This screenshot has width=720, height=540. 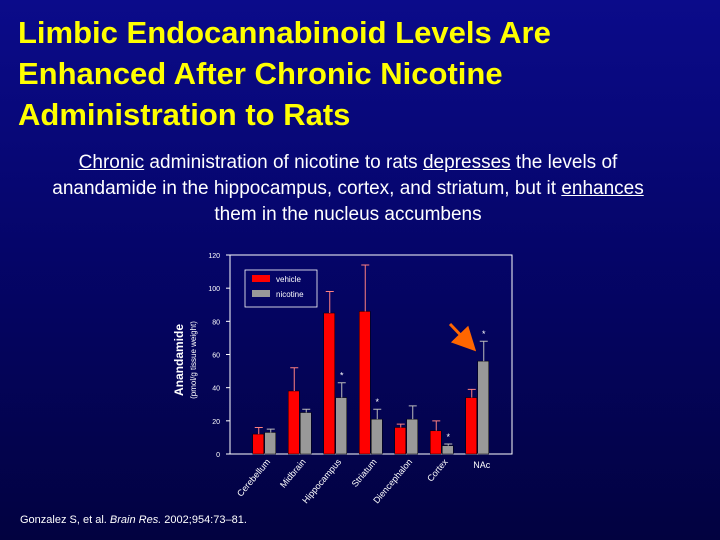 I want to click on legend-label: nicotine, so click(x=290, y=294).